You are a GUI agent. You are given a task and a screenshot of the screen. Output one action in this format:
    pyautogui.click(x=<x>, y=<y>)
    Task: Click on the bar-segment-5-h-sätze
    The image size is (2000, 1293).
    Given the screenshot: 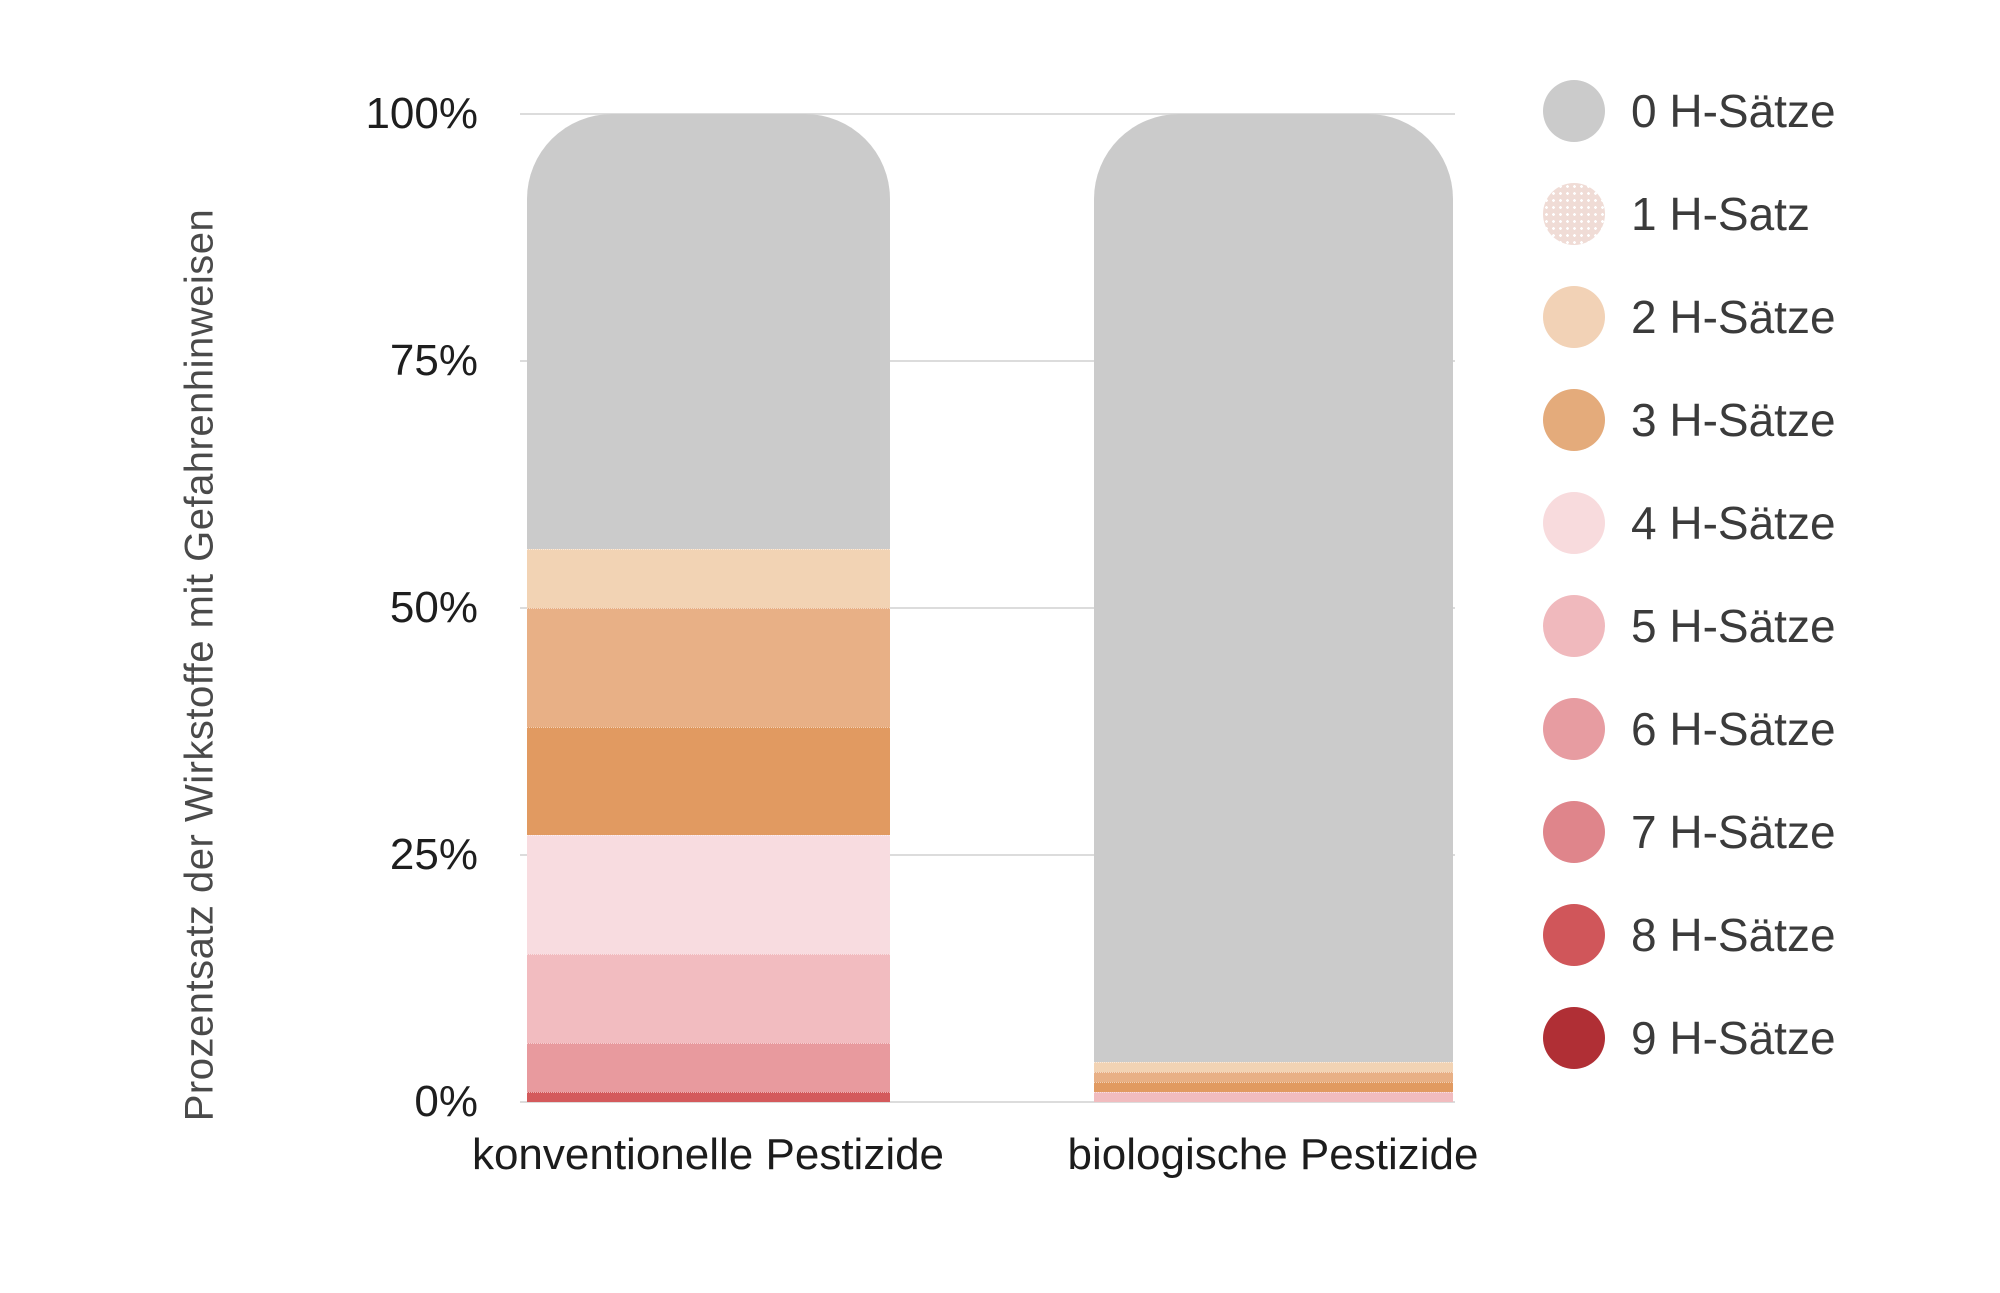 What is the action you would take?
    pyautogui.click(x=708, y=998)
    